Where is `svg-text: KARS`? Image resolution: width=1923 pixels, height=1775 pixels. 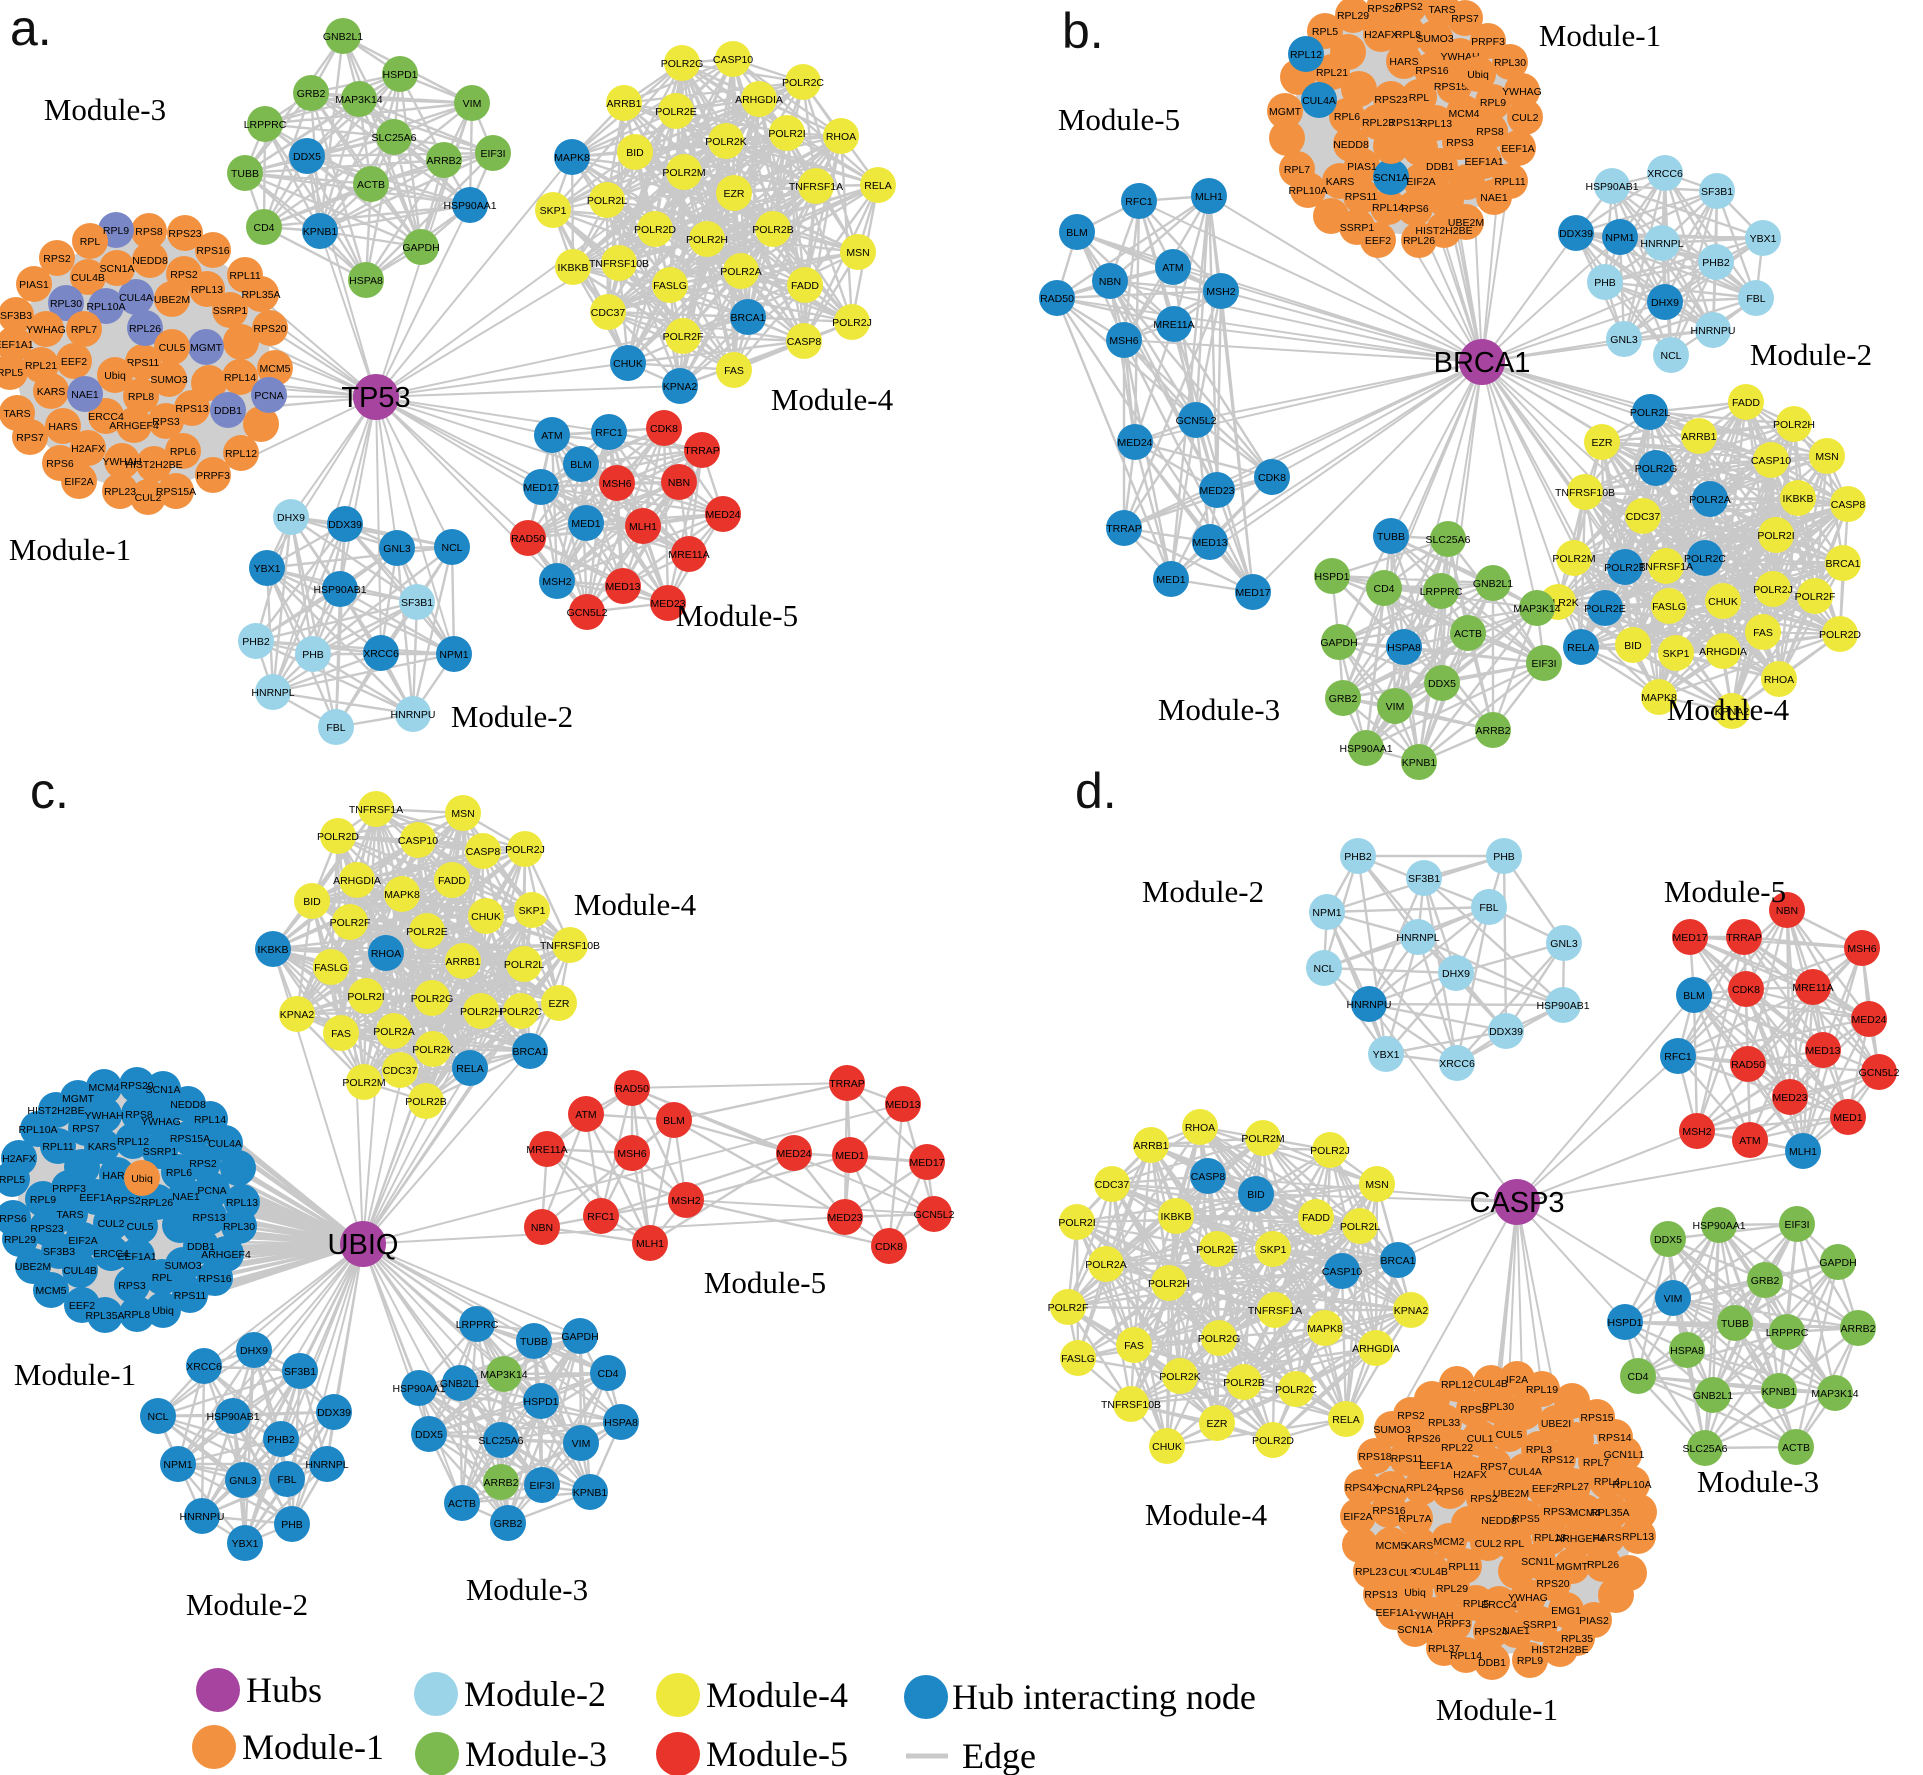 svg-text: KARS is located at coordinates (51, 392).